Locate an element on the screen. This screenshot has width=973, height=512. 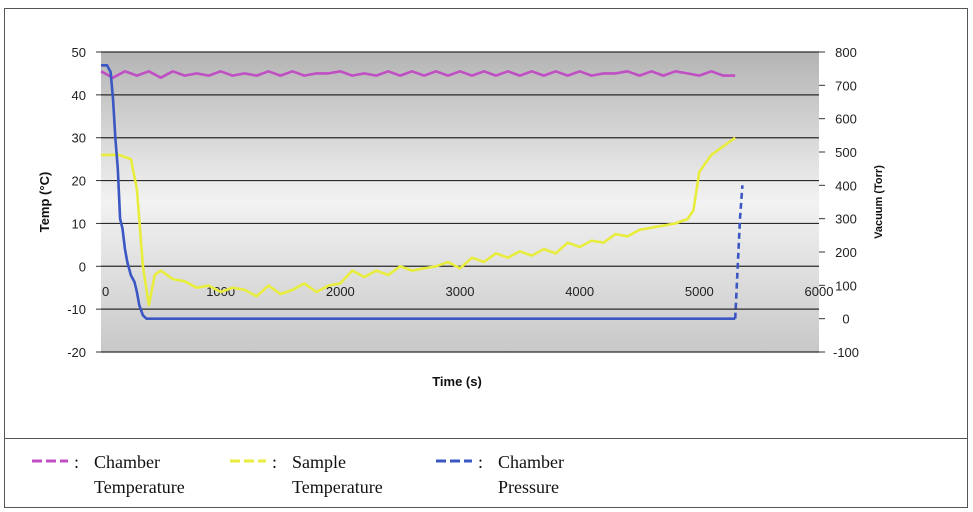
y-right-tick-label: 100 is located at coordinates (846, 285).